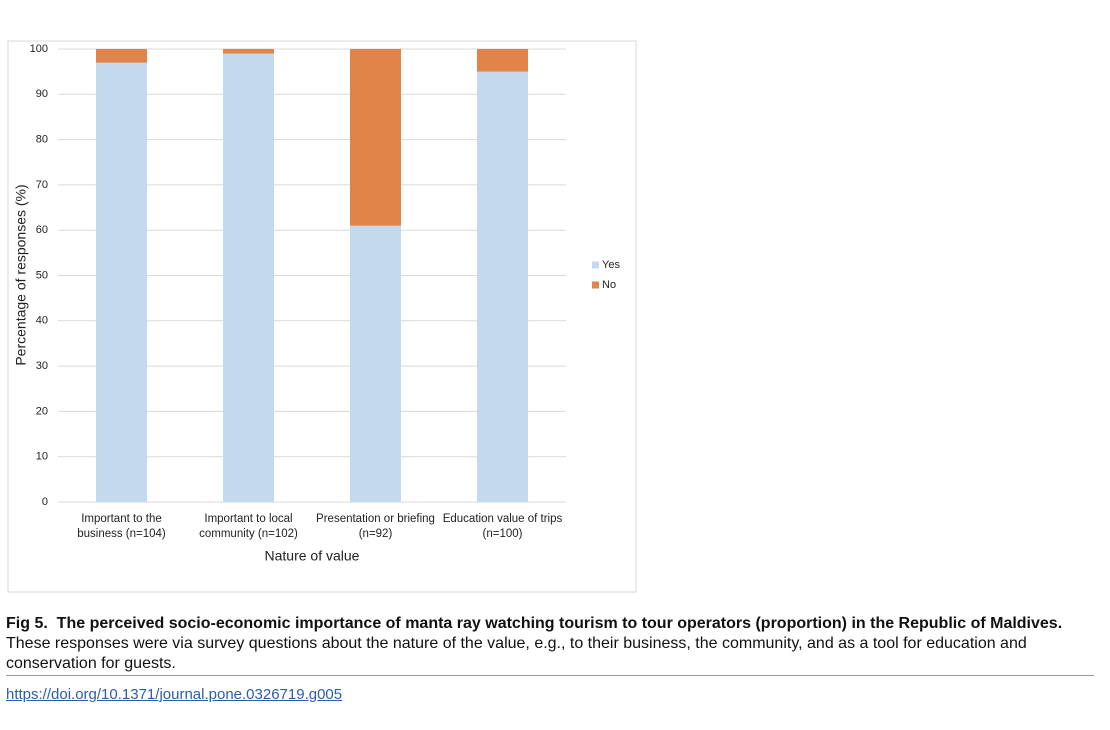 This screenshot has width=1110, height=730. What do you see at coordinates (42, 185) in the screenshot?
I see `y-tick-label: 70` at bounding box center [42, 185].